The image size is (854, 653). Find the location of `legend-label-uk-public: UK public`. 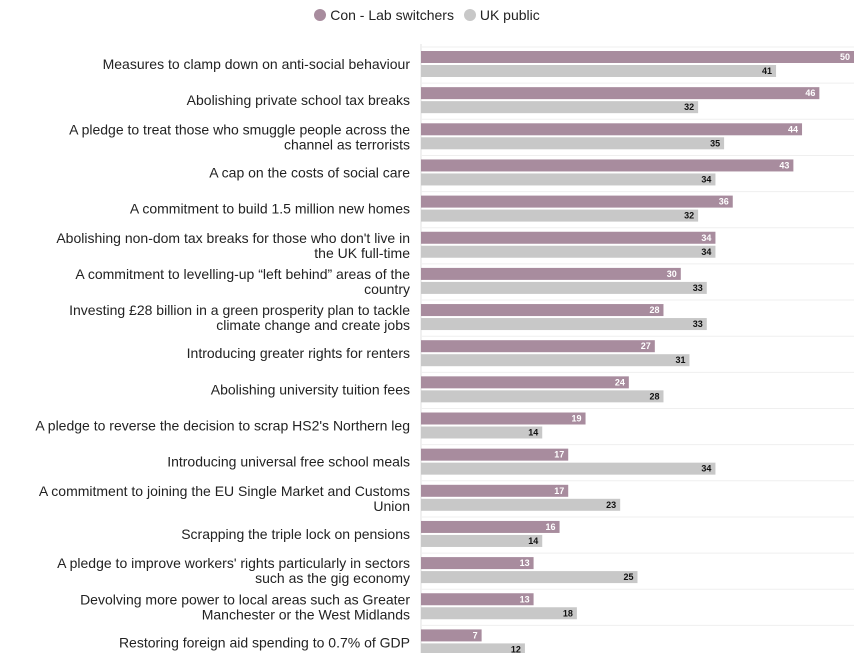

legend-label-uk-public: UK public is located at coordinates (509, 15).